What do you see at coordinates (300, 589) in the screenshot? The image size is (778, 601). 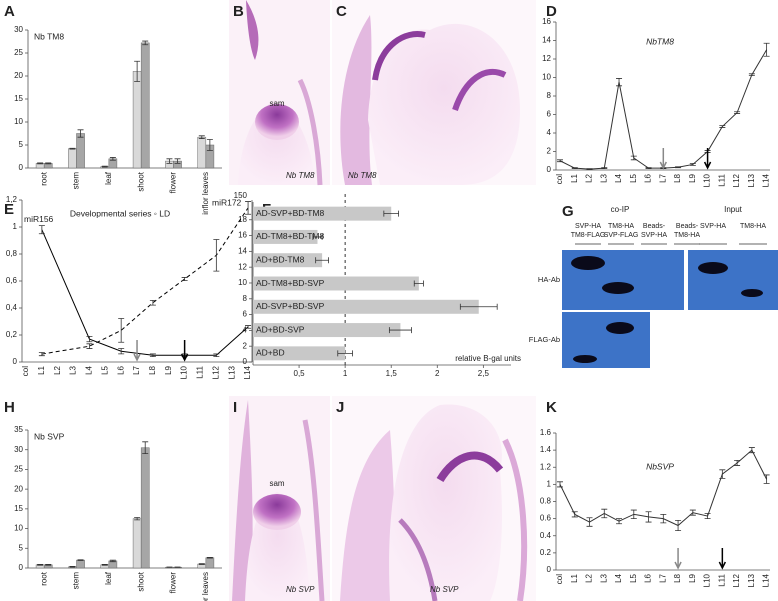 I see `image-caption: Nb SVP` at bounding box center [300, 589].